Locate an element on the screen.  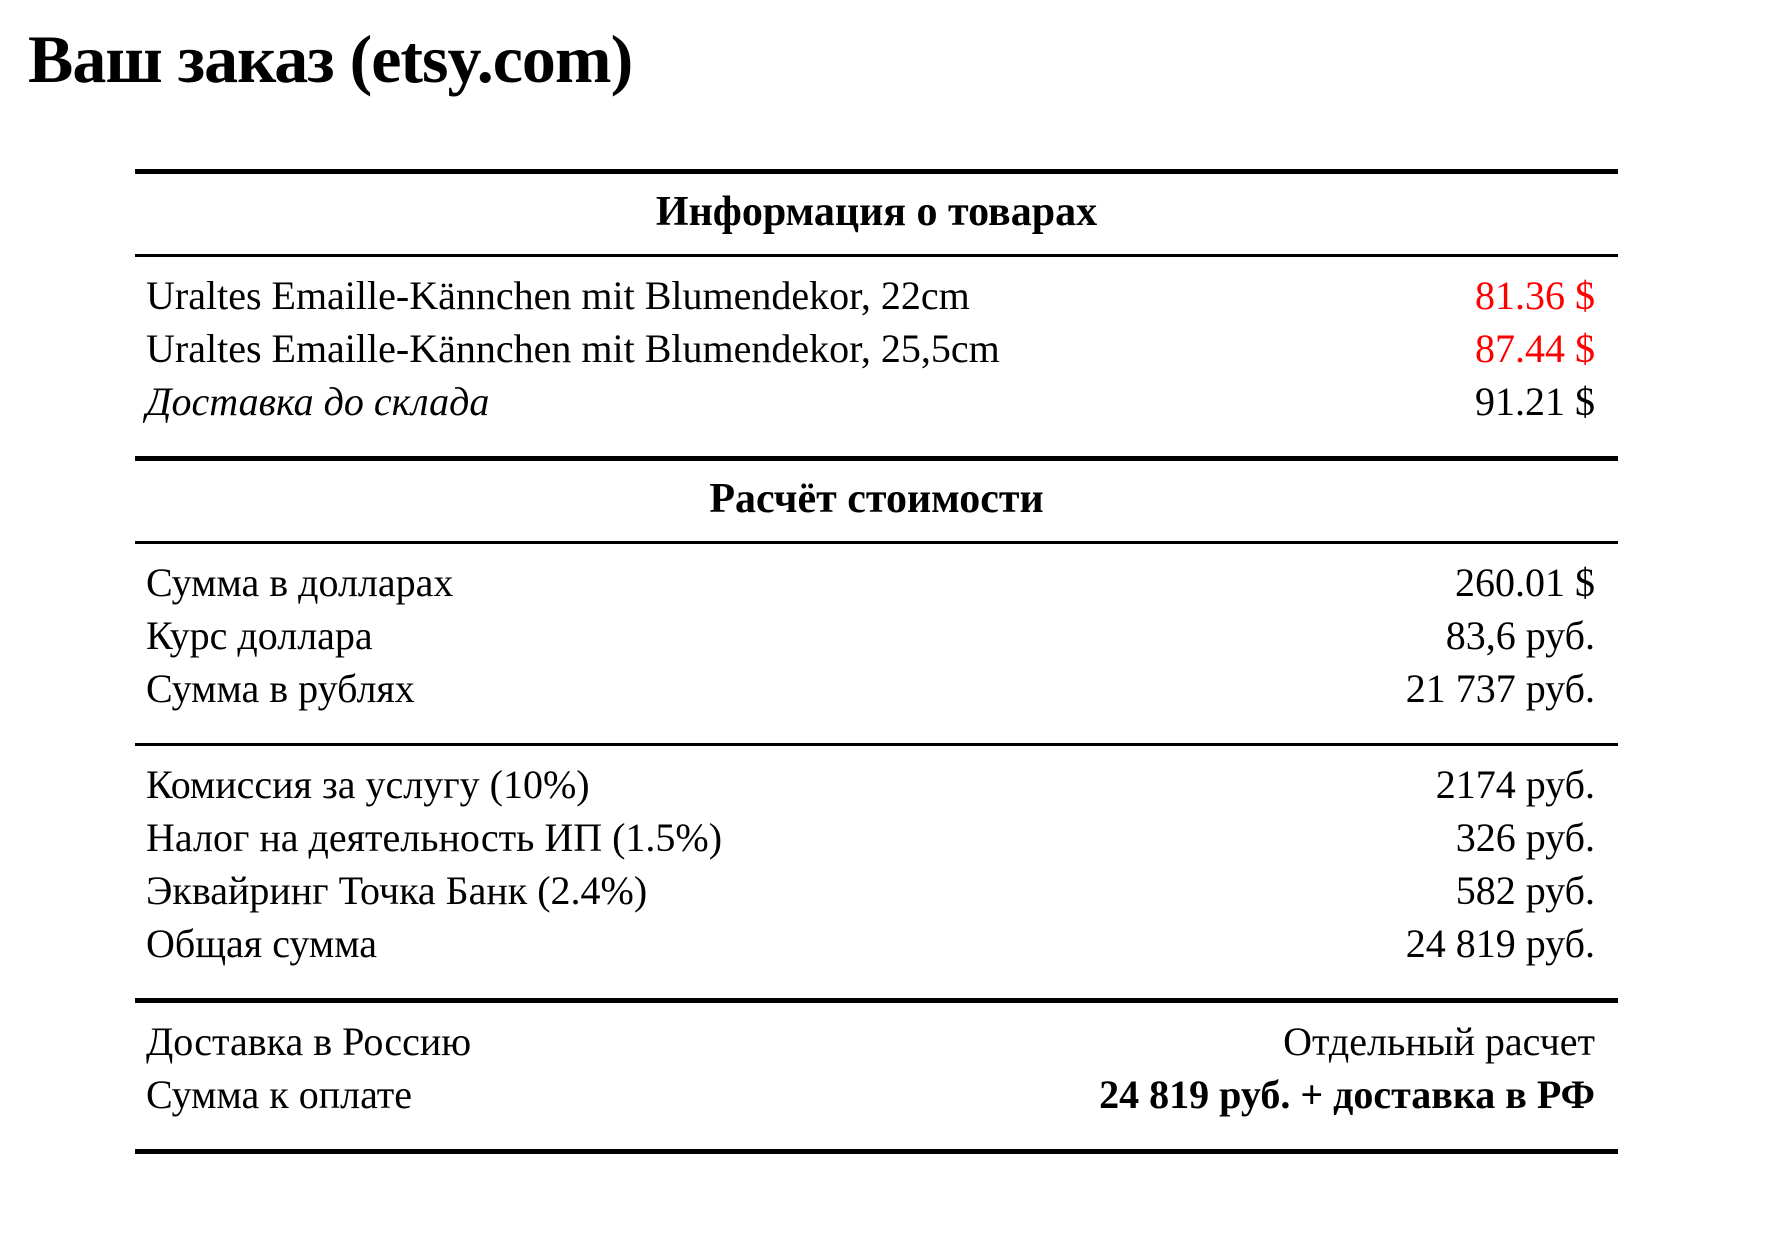
row-label: Комиссия за услугу (10%) is located at coordinates (368, 784).